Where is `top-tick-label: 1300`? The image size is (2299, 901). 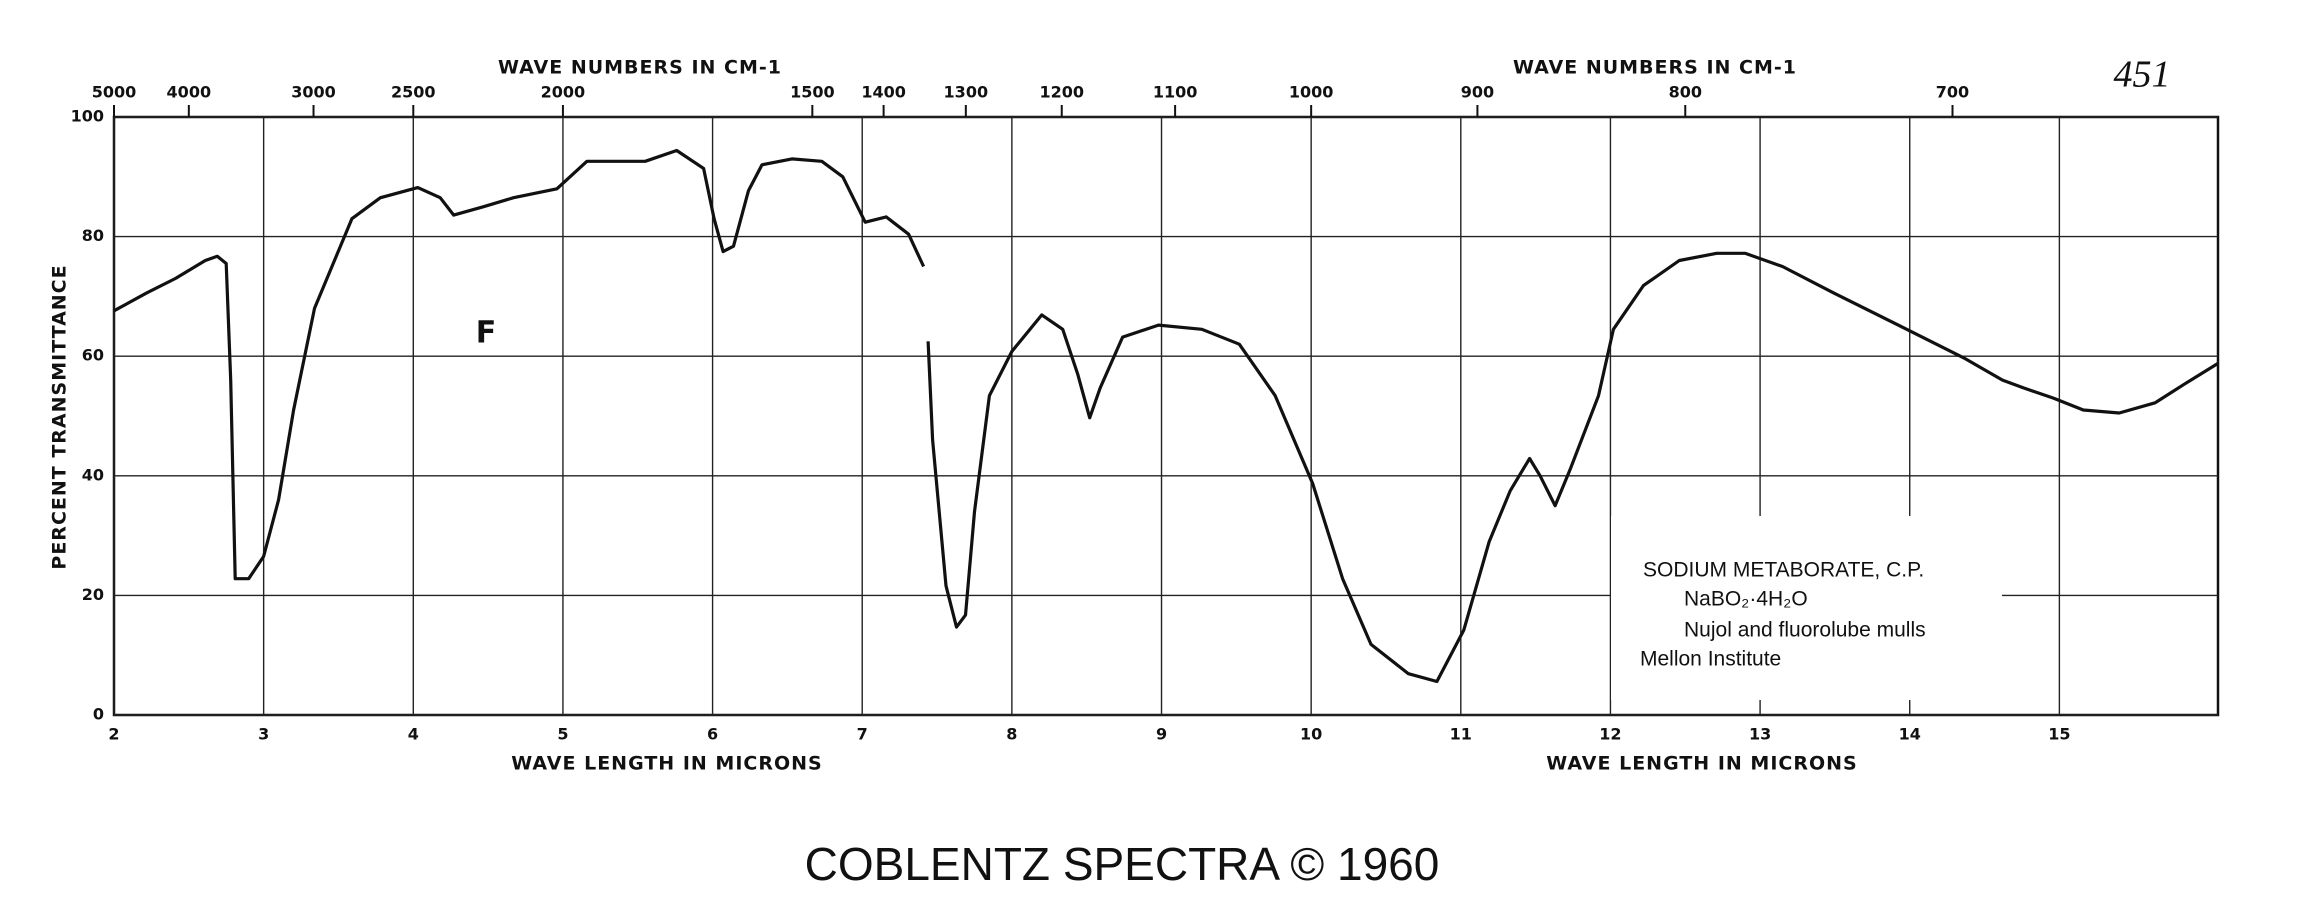
top-tick-label: 1300 is located at coordinates (966, 92).